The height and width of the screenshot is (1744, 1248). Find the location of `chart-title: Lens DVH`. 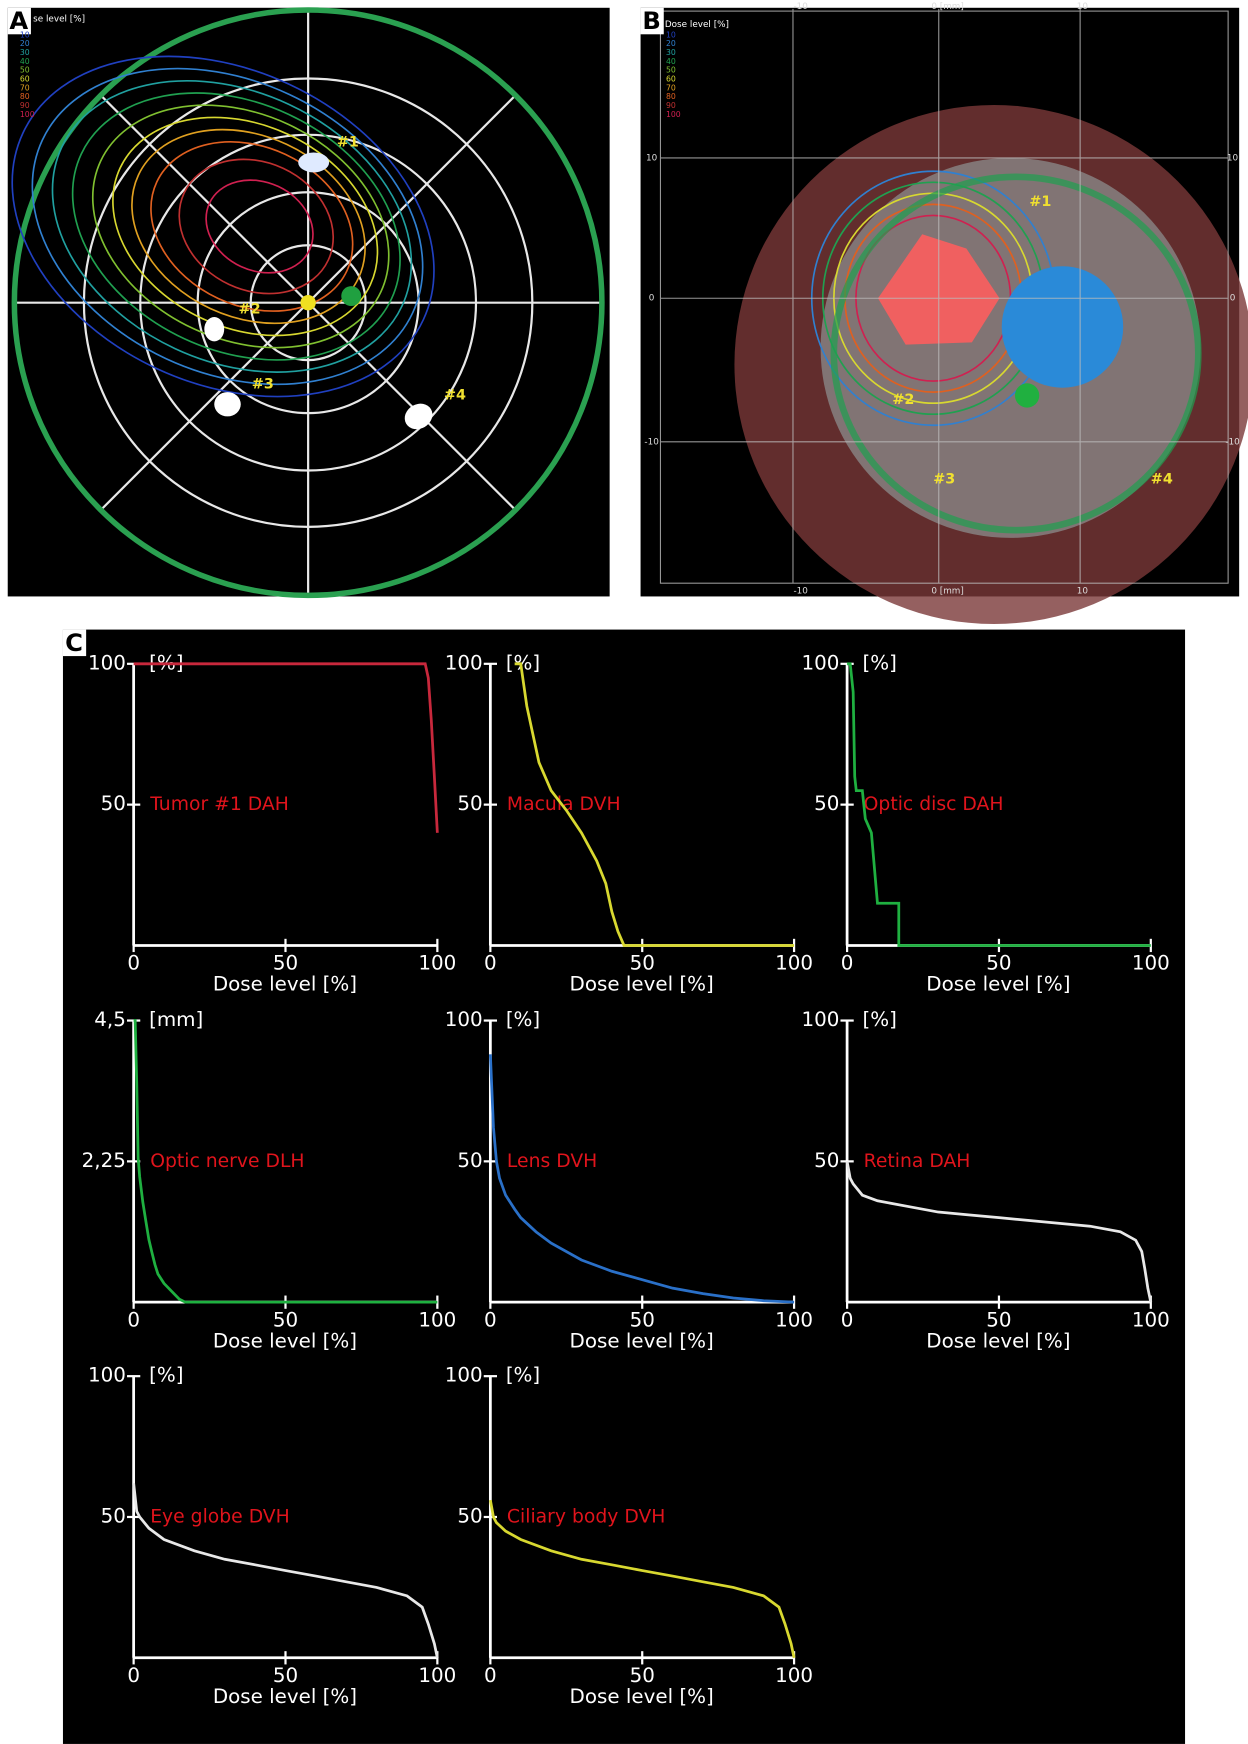

chart-title: Lens DVH is located at coordinates (552, 1161).